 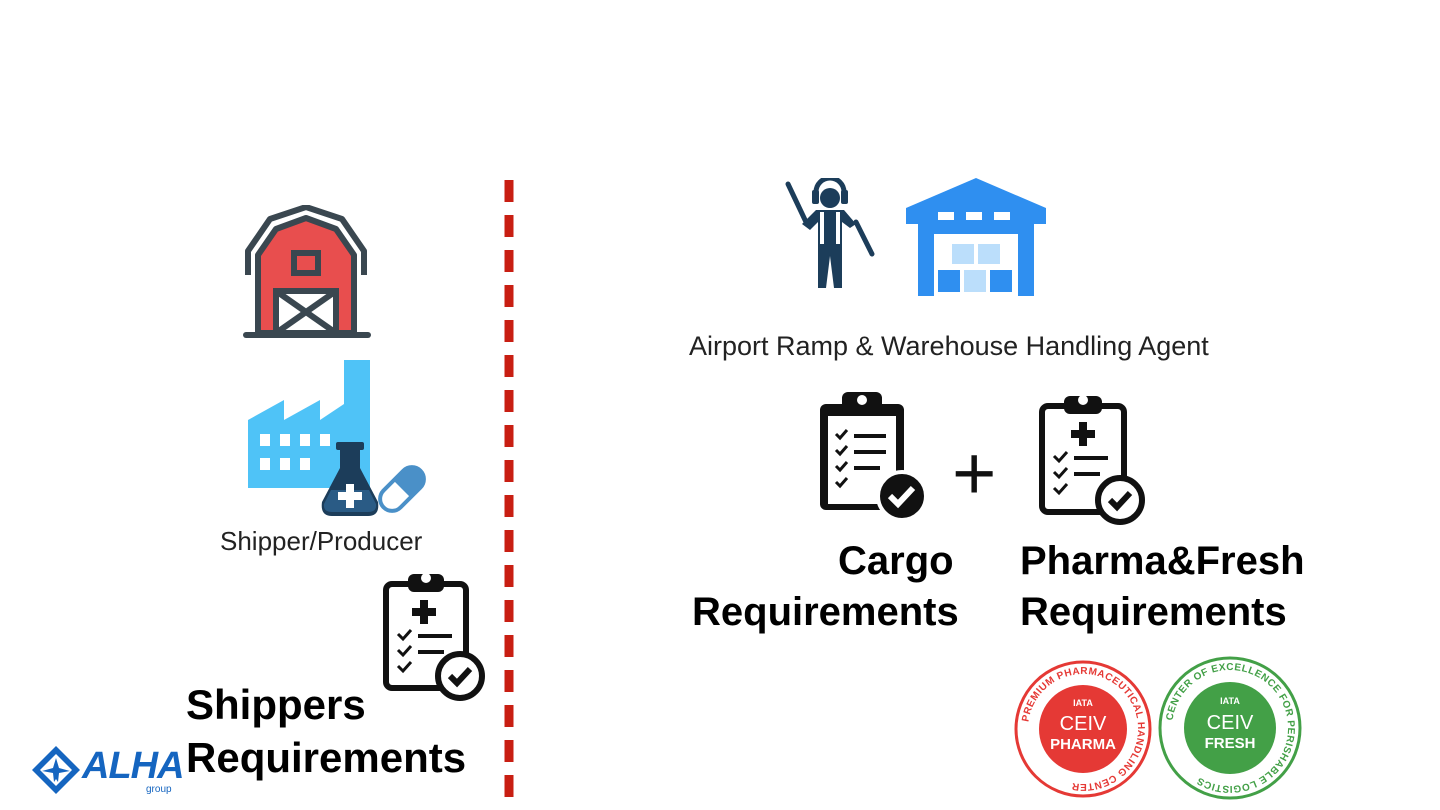 What do you see at coordinates (309, 424) in the screenshot?
I see `factory-icon` at bounding box center [309, 424].